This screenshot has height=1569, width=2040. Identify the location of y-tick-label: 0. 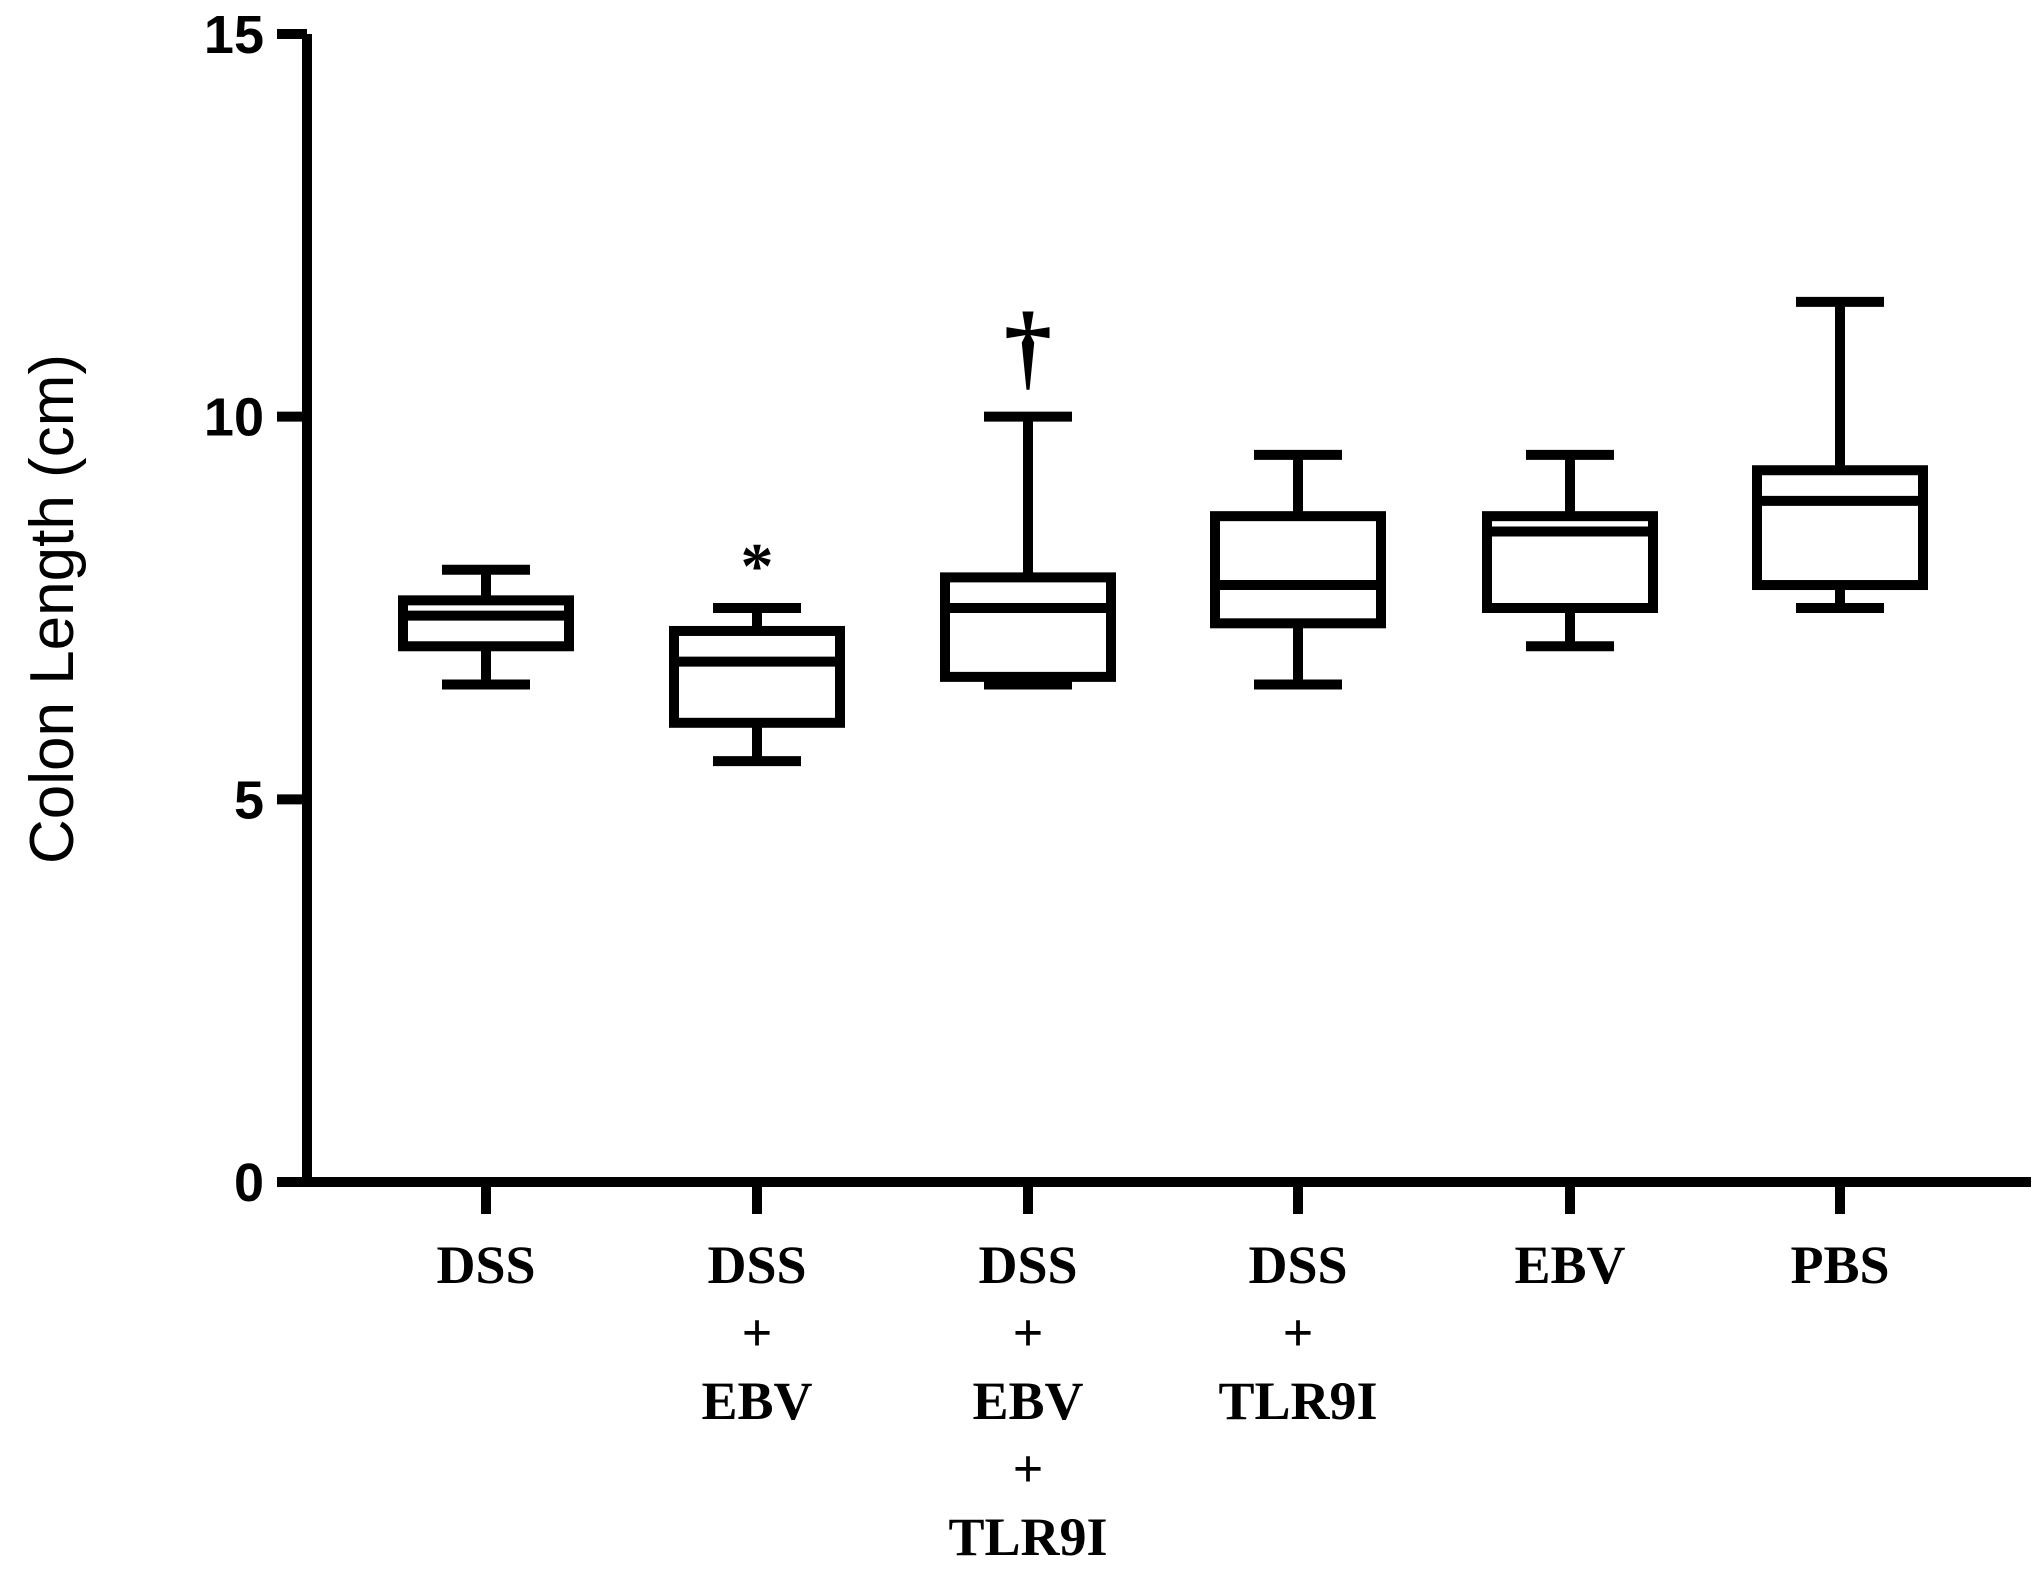
(249, 1183).